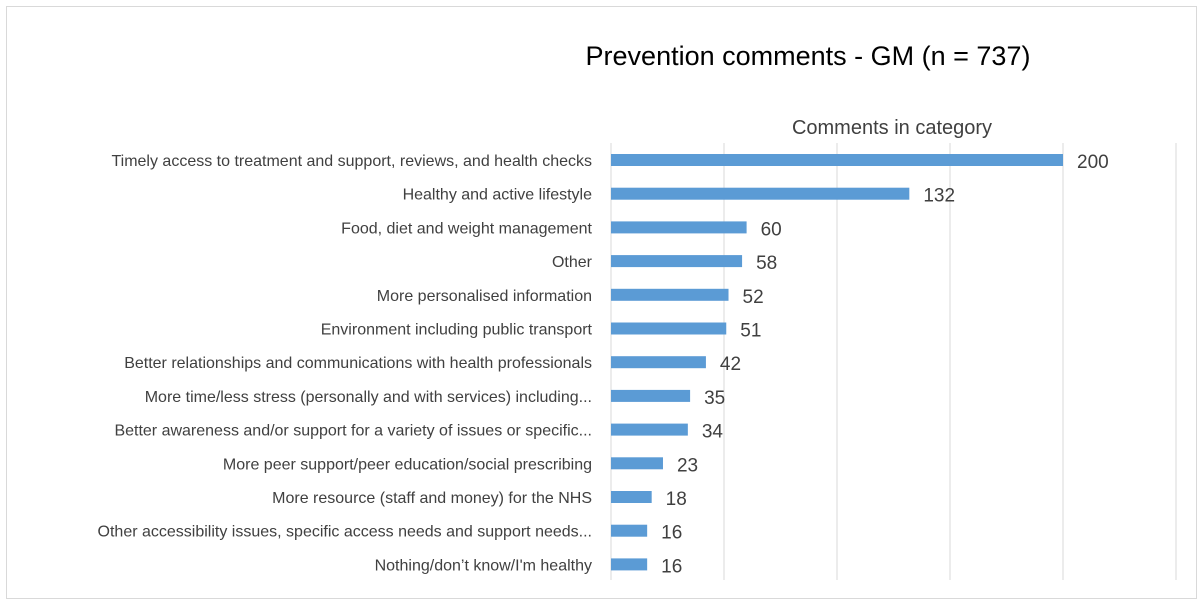  Describe the element at coordinates (687, 465) in the screenshot. I see `data-label: 23` at that location.